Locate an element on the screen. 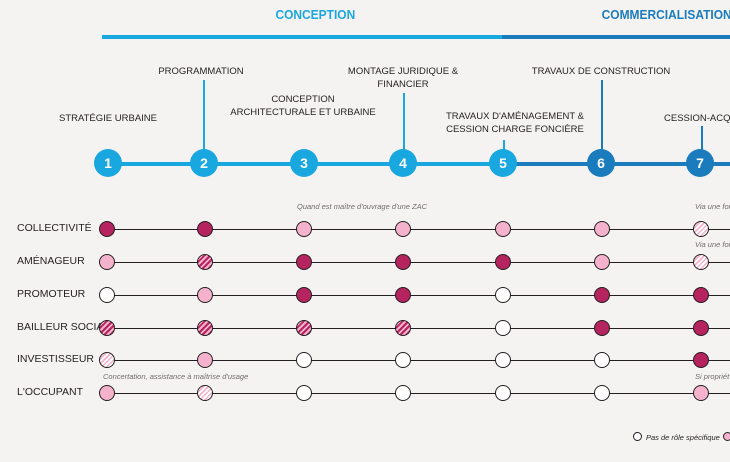 This screenshot has height=462, width=730. stage-label-3-line1: CONCEPTION is located at coordinates (303, 99).